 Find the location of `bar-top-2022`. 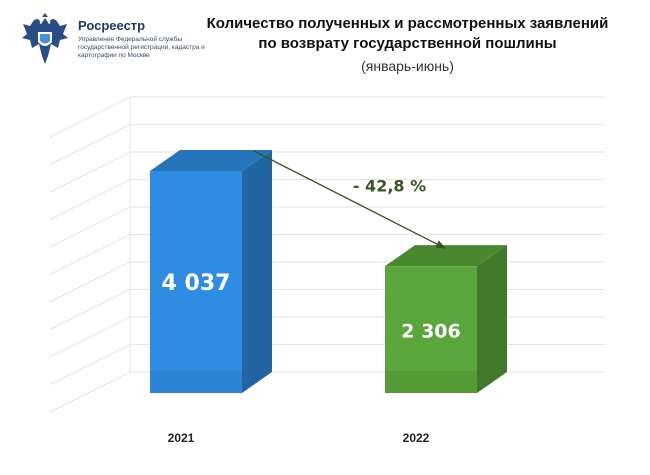

bar-top-2022 is located at coordinates (446, 256).